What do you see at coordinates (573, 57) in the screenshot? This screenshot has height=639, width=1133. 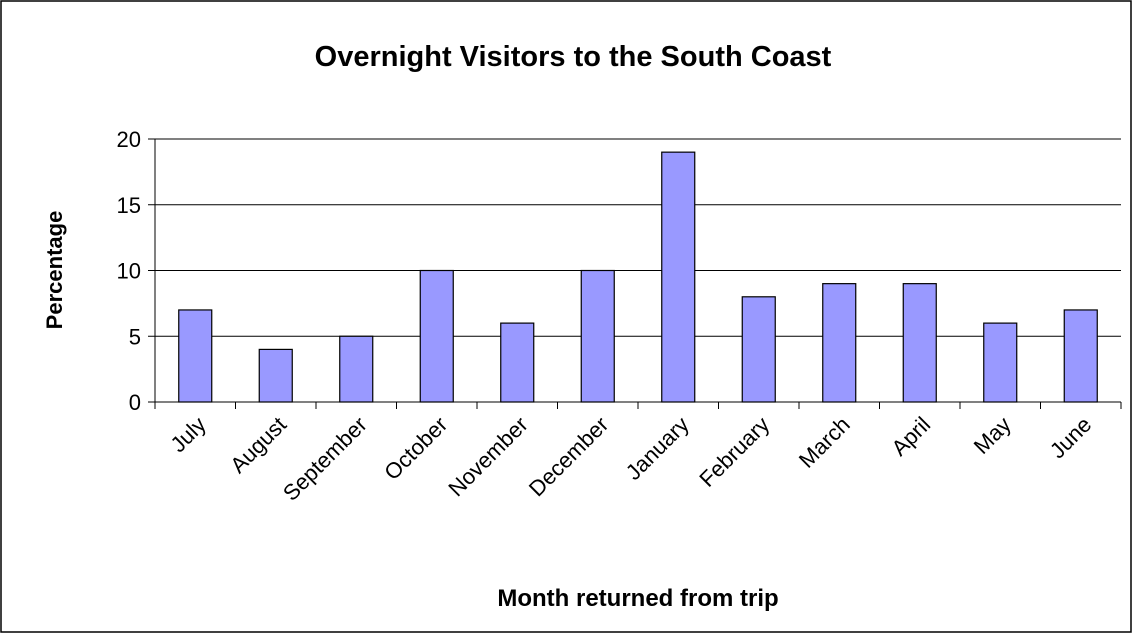 I see `chart-title: Overnight Visitors to the South Coast` at bounding box center [573, 57].